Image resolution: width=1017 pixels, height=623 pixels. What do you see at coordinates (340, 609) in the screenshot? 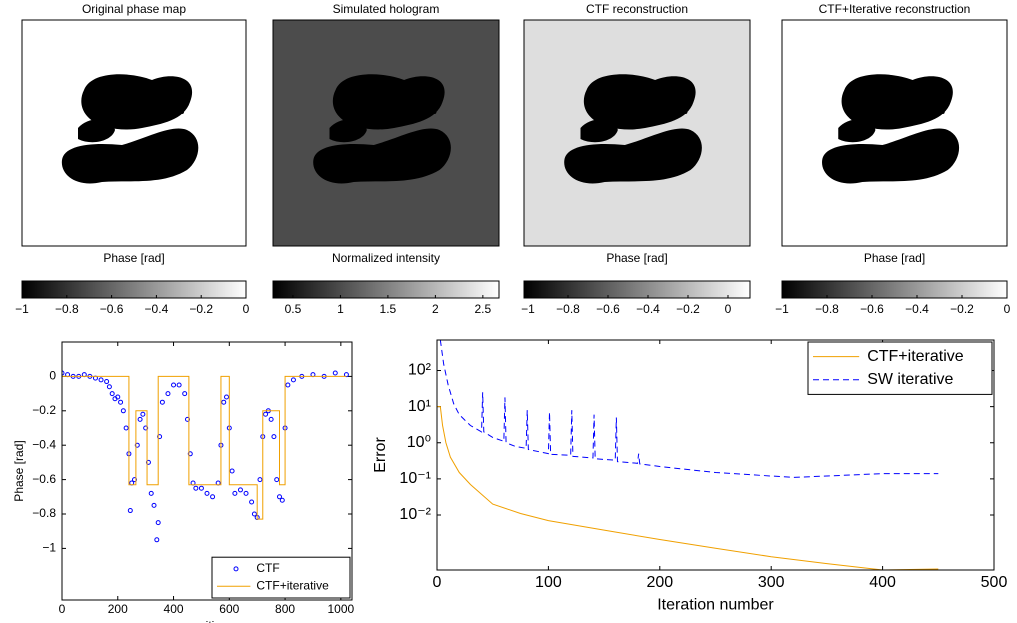
I see `x-tick-label: 1000` at bounding box center [340, 609].